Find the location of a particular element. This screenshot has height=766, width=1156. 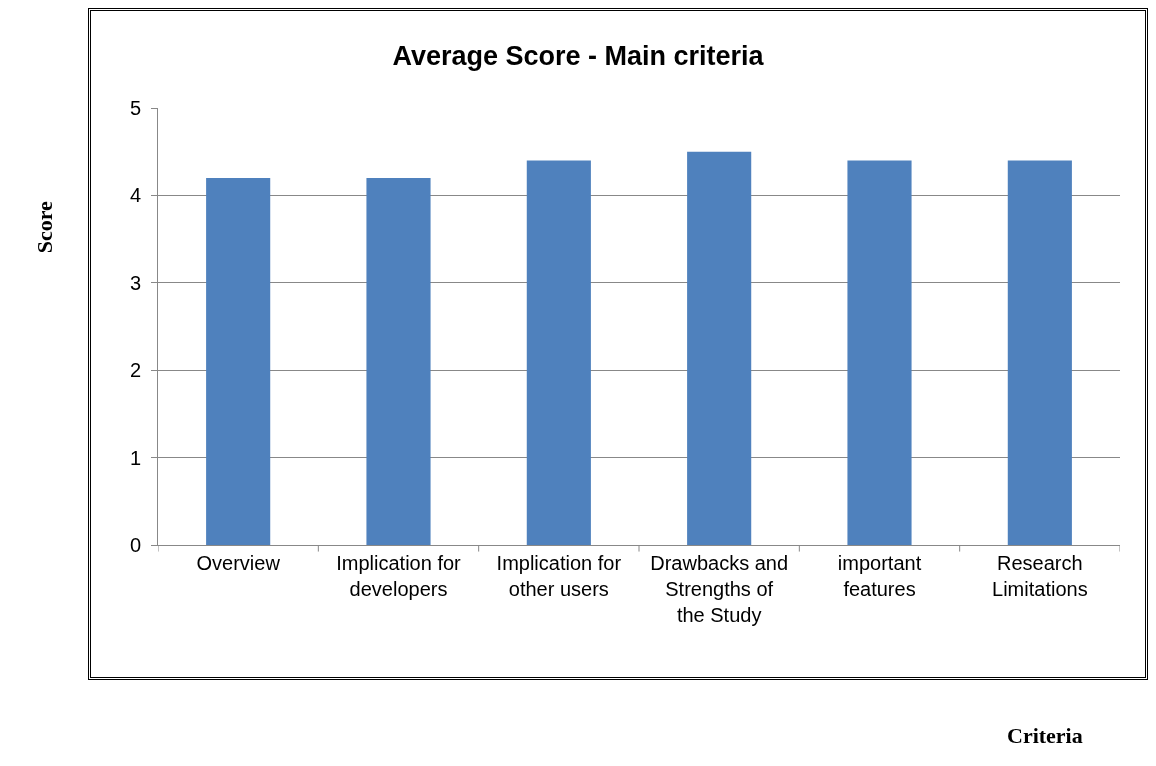

y-tick-label: 5 is located at coordinates (135, 108).